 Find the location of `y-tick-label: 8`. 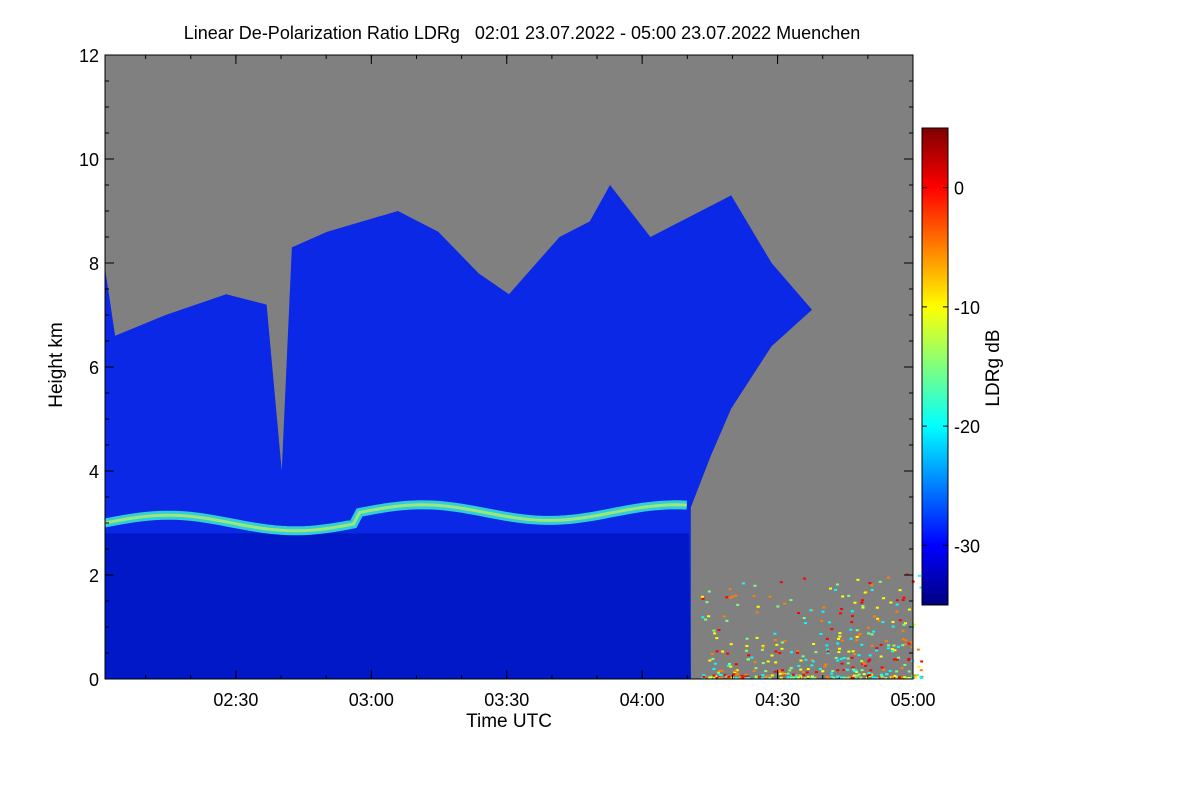

y-tick-label: 8 is located at coordinates (94, 264).